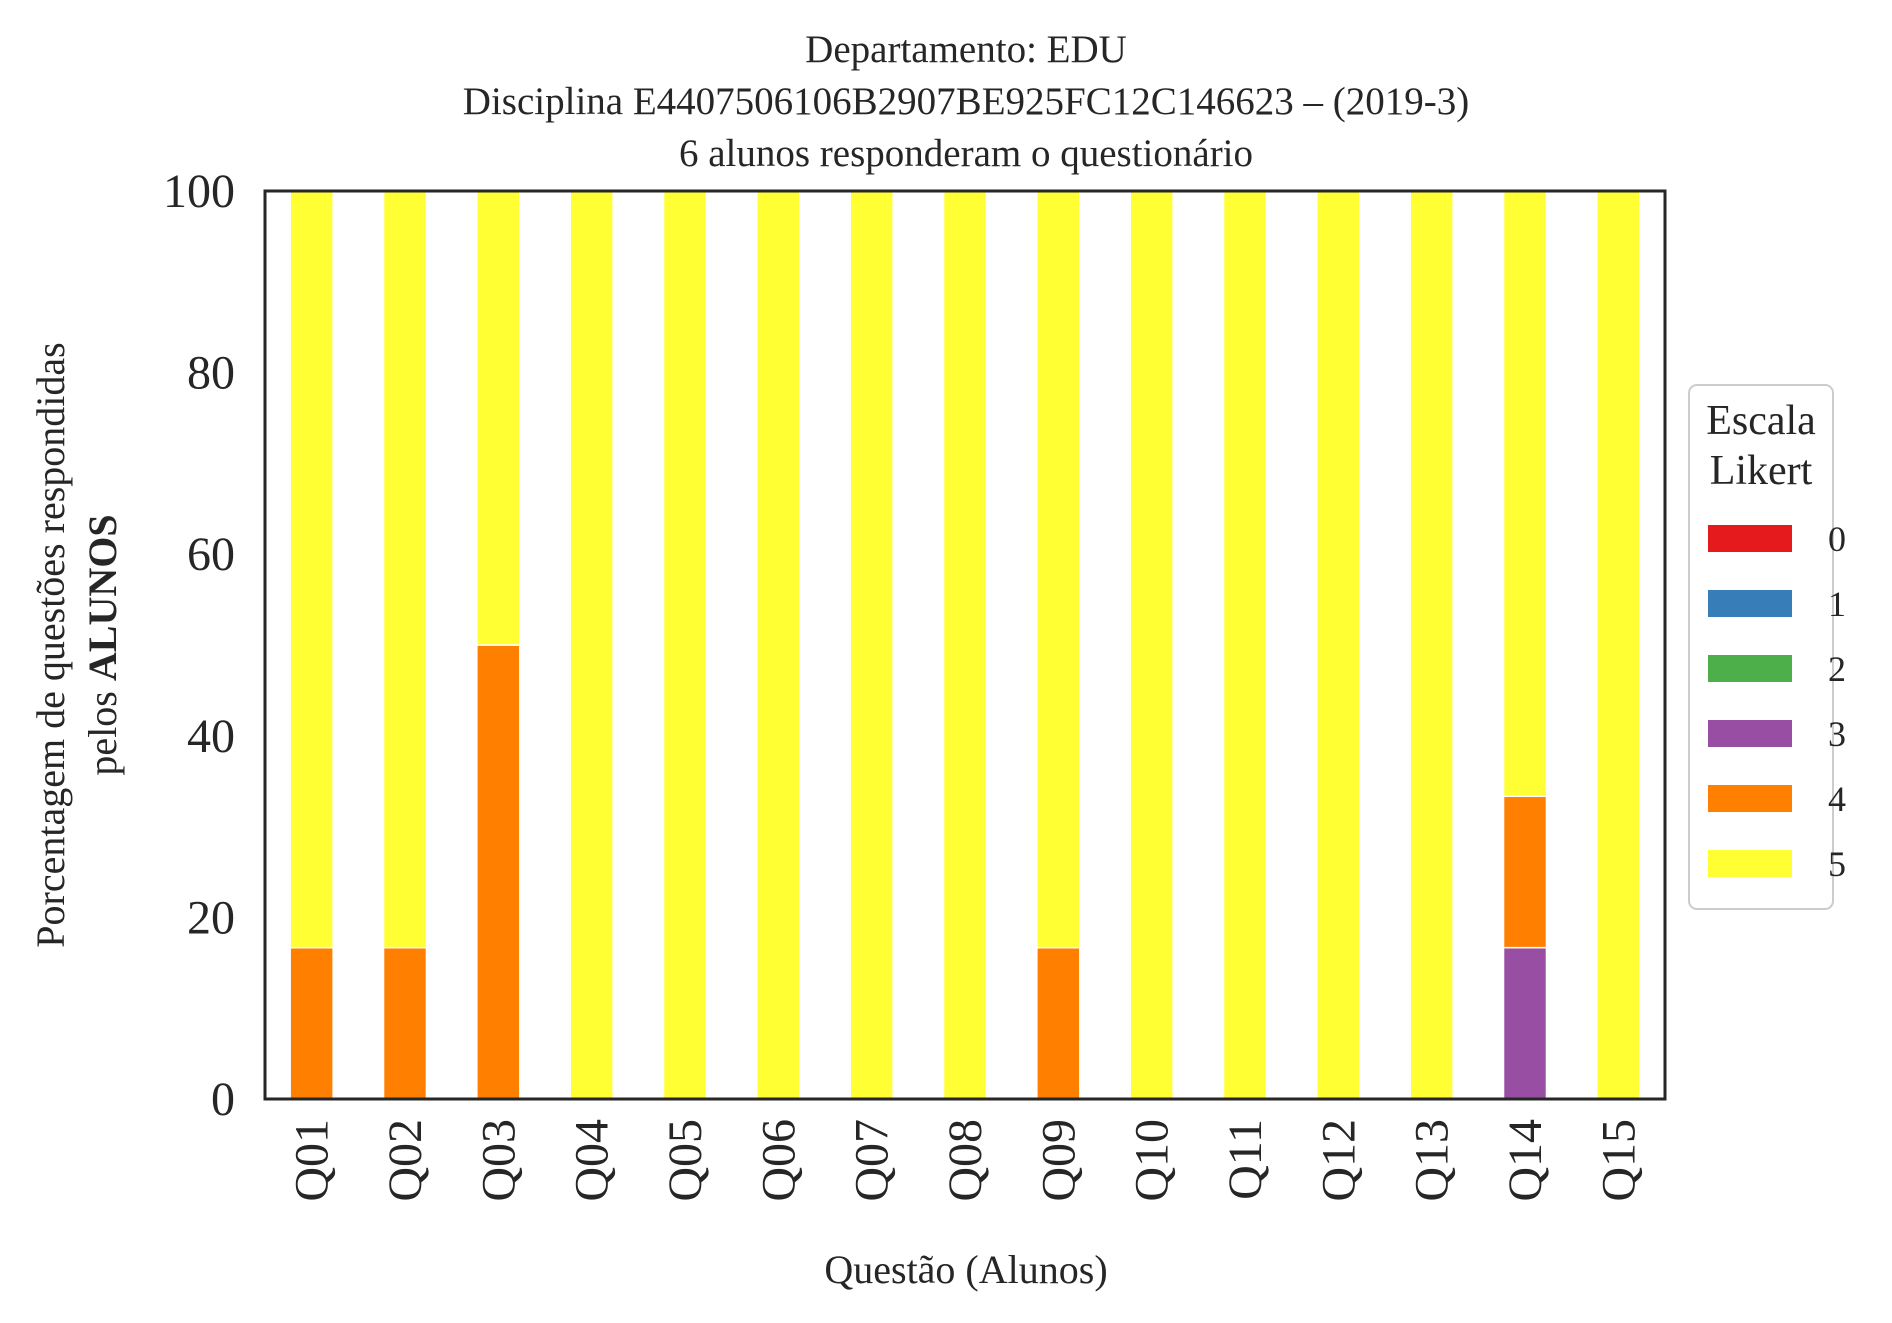  What do you see at coordinates (872, 1160) in the screenshot?
I see `x-tick-label-q07: Q07` at bounding box center [872, 1160].